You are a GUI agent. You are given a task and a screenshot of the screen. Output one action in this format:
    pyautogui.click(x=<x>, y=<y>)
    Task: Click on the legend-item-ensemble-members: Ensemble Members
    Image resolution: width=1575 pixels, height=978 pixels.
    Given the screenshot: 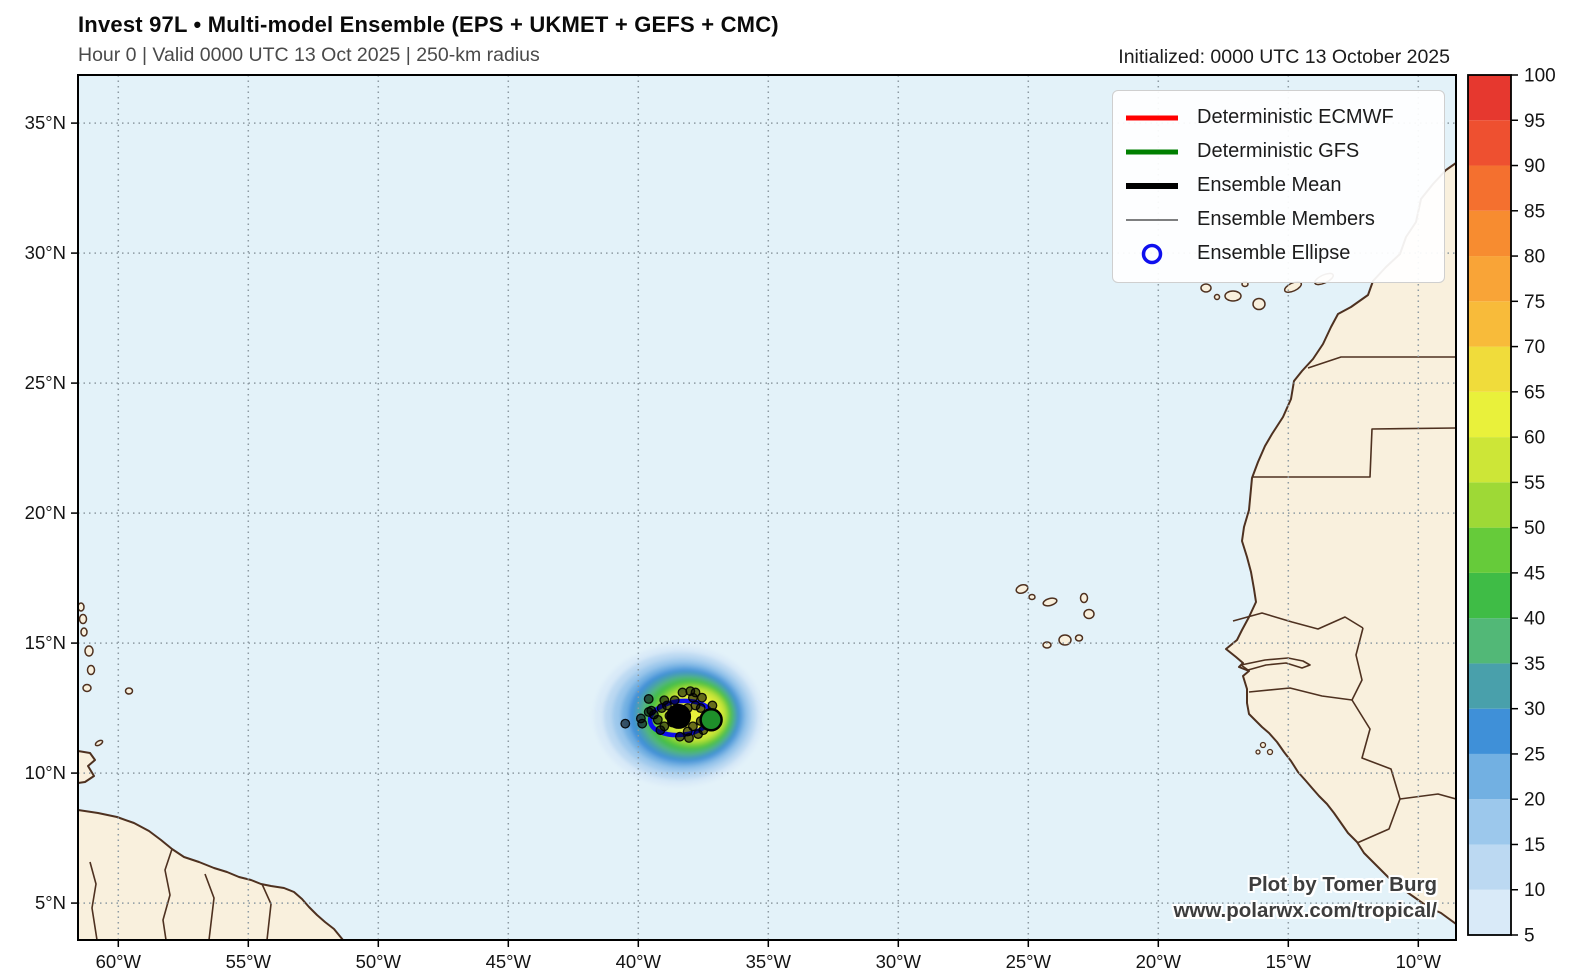 What is the action you would take?
    pyautogui.click(x=1278, y=220)
    